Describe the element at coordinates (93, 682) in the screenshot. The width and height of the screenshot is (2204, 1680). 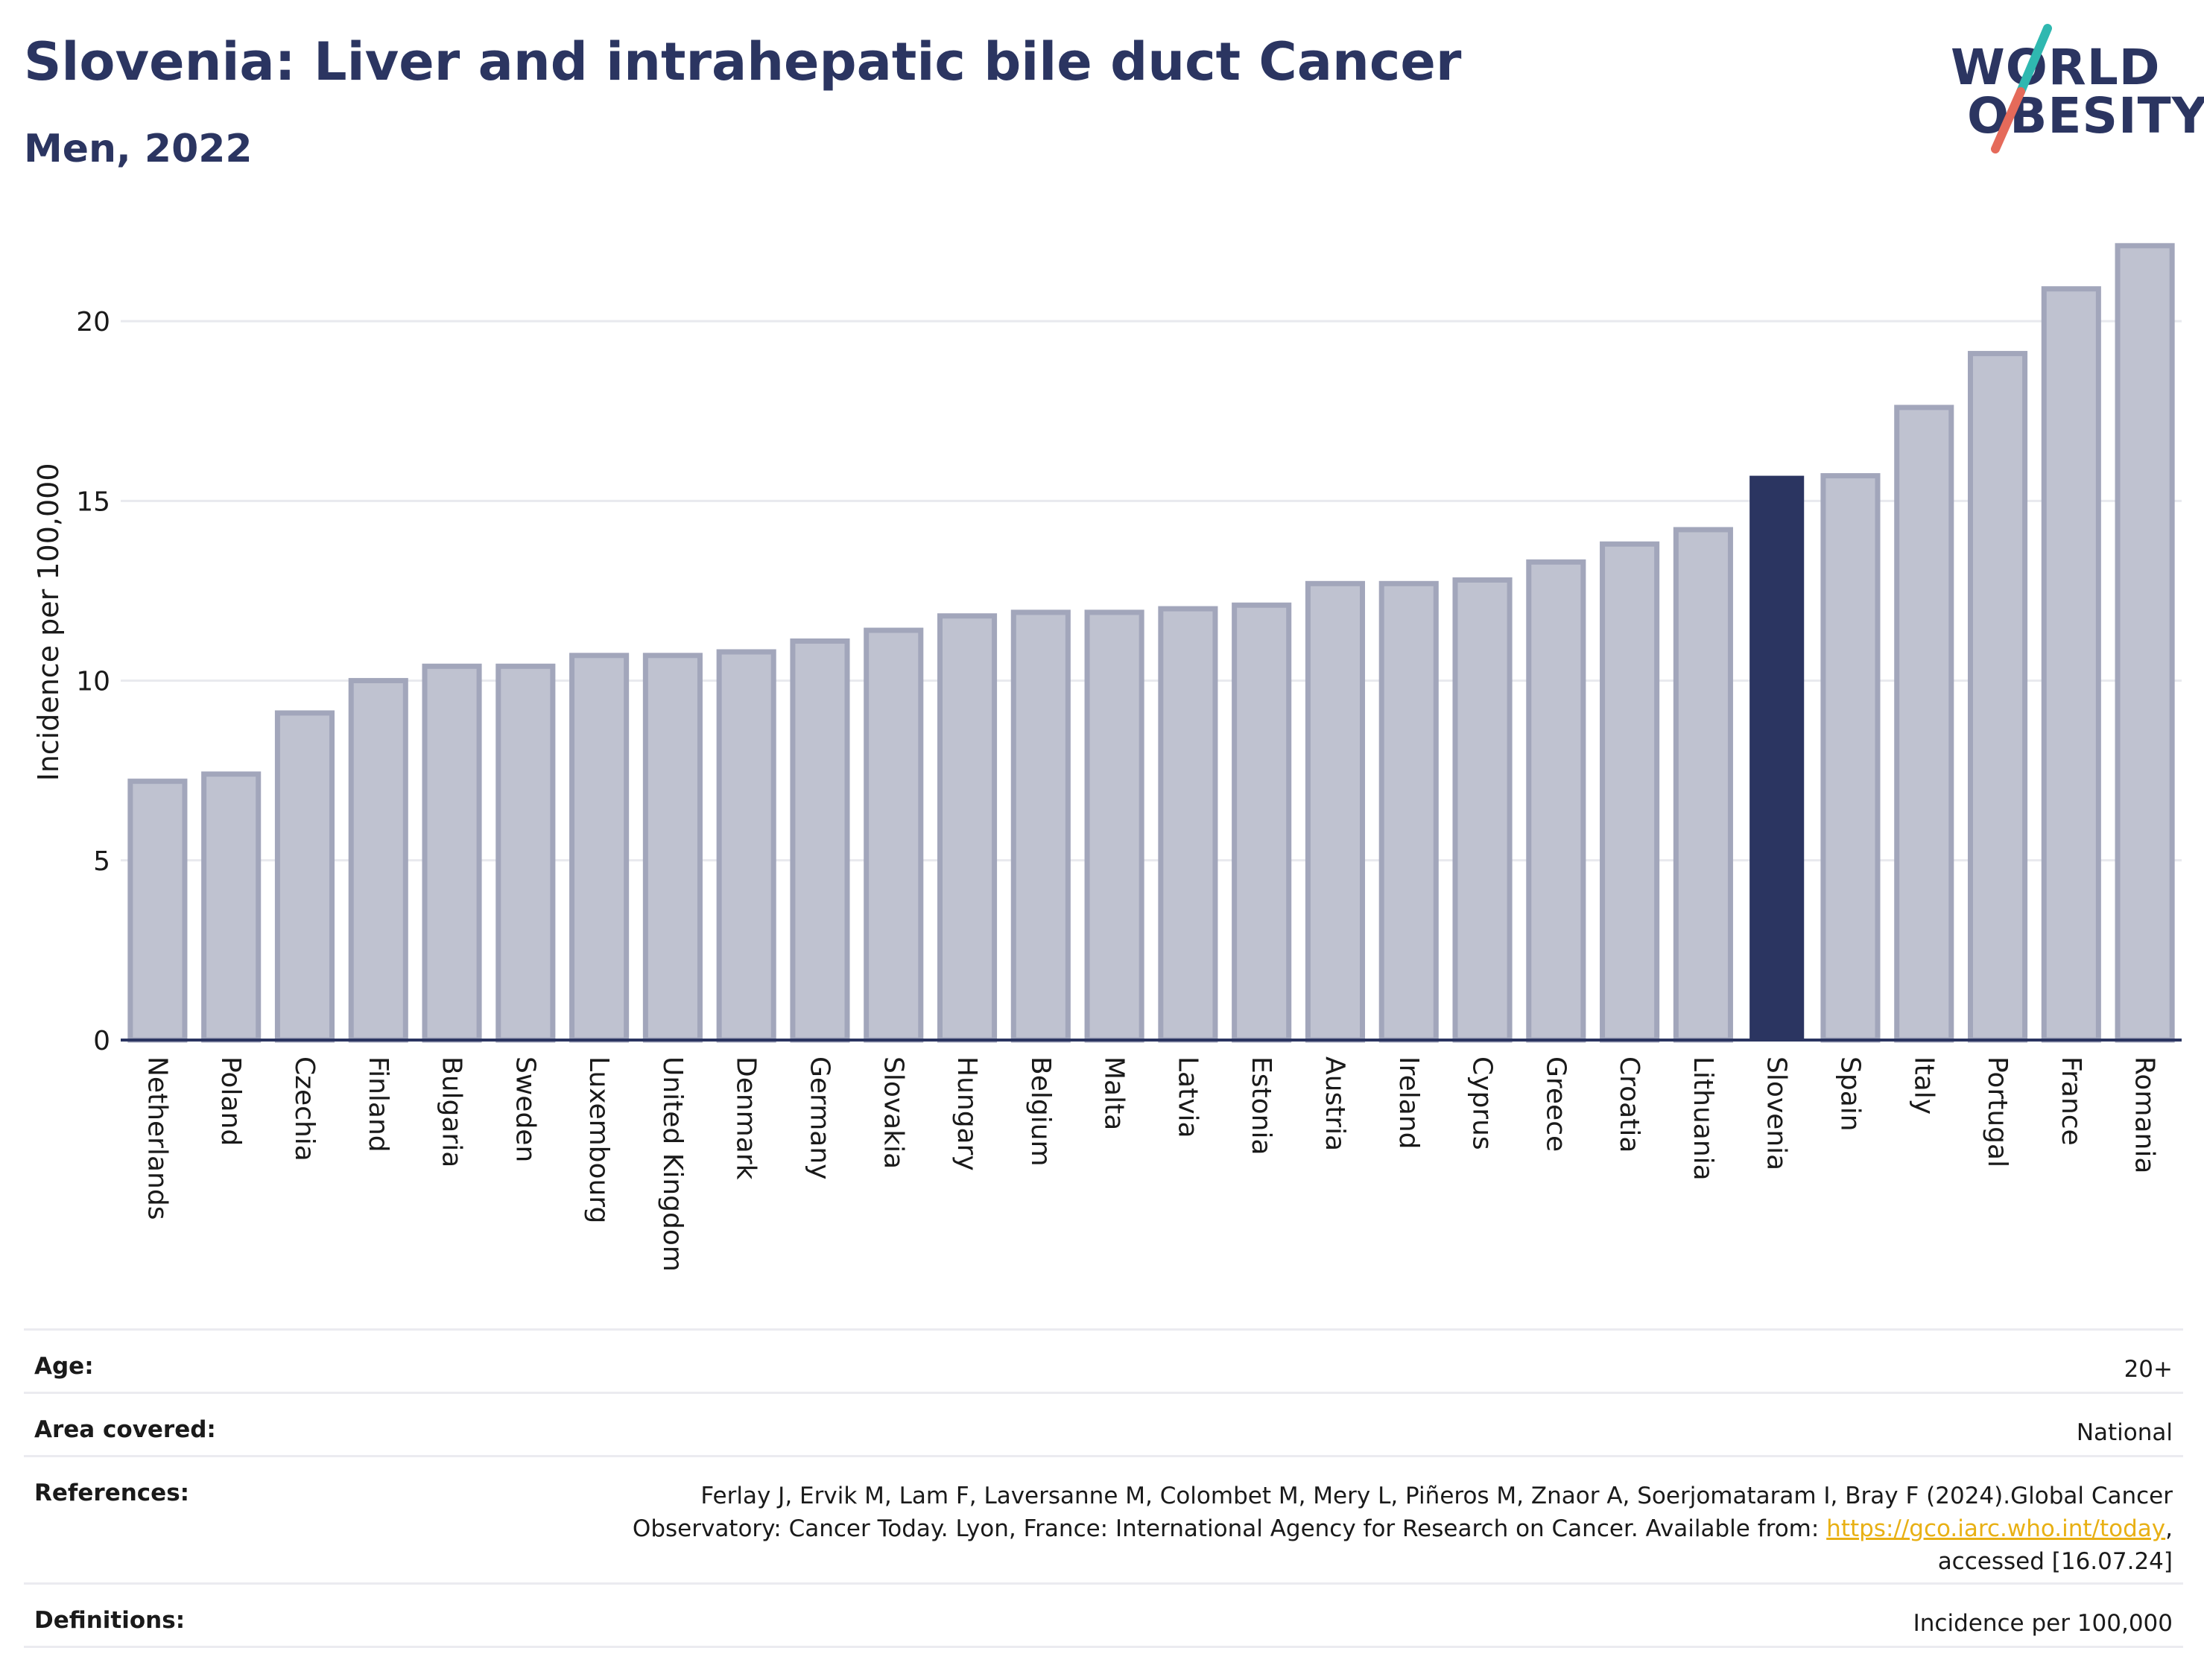
I see `y-tick-label: 10` at that location.